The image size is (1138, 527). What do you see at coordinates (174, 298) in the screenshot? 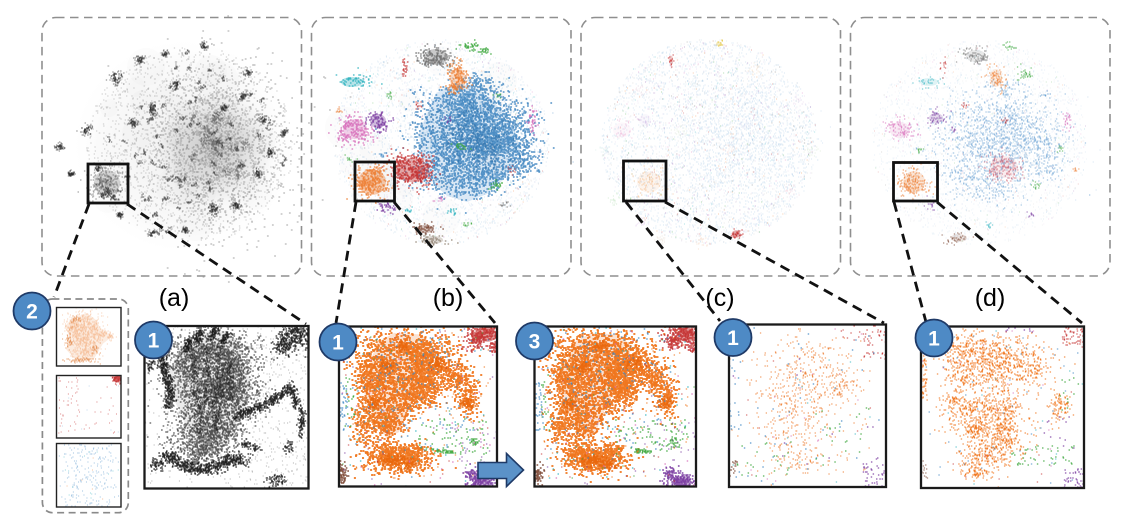
I see `svg-text: (a)` at bounding box center [174, 298].